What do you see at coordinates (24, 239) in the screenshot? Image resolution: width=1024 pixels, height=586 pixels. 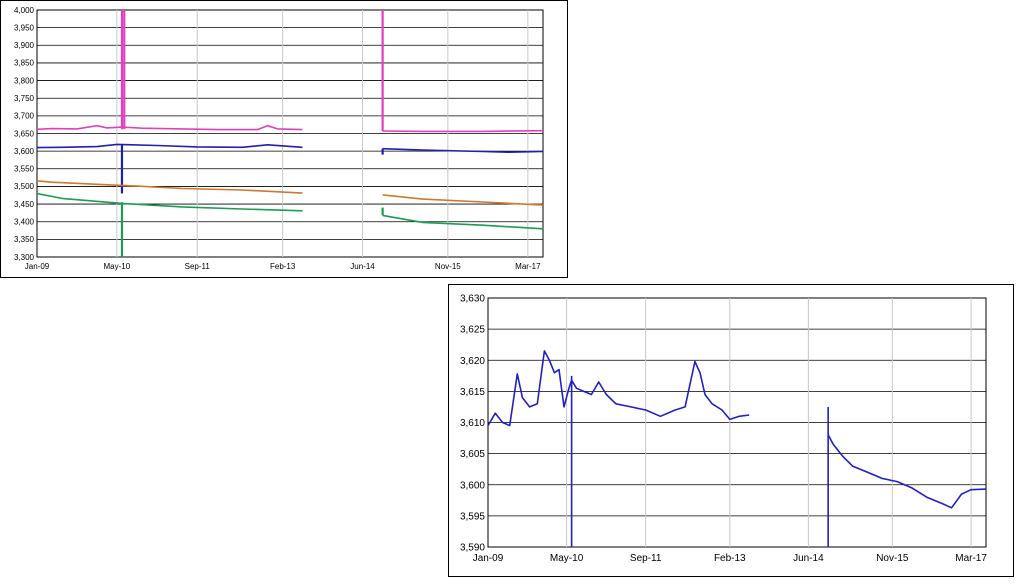 I see `y-tick-label: 3,350` at bounding box center [24, 239].